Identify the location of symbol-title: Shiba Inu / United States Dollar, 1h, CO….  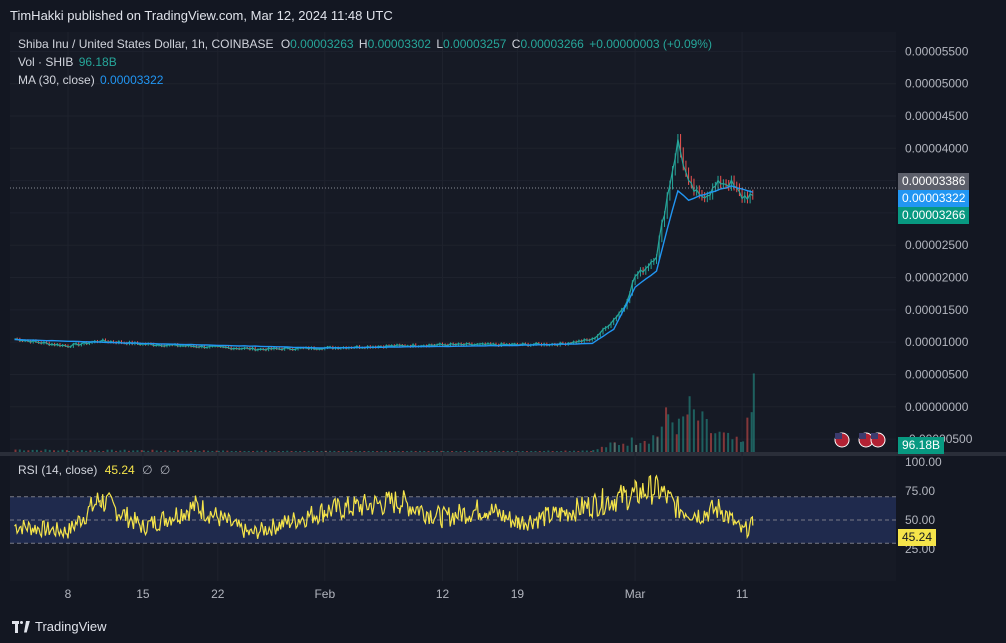
(146, 44).